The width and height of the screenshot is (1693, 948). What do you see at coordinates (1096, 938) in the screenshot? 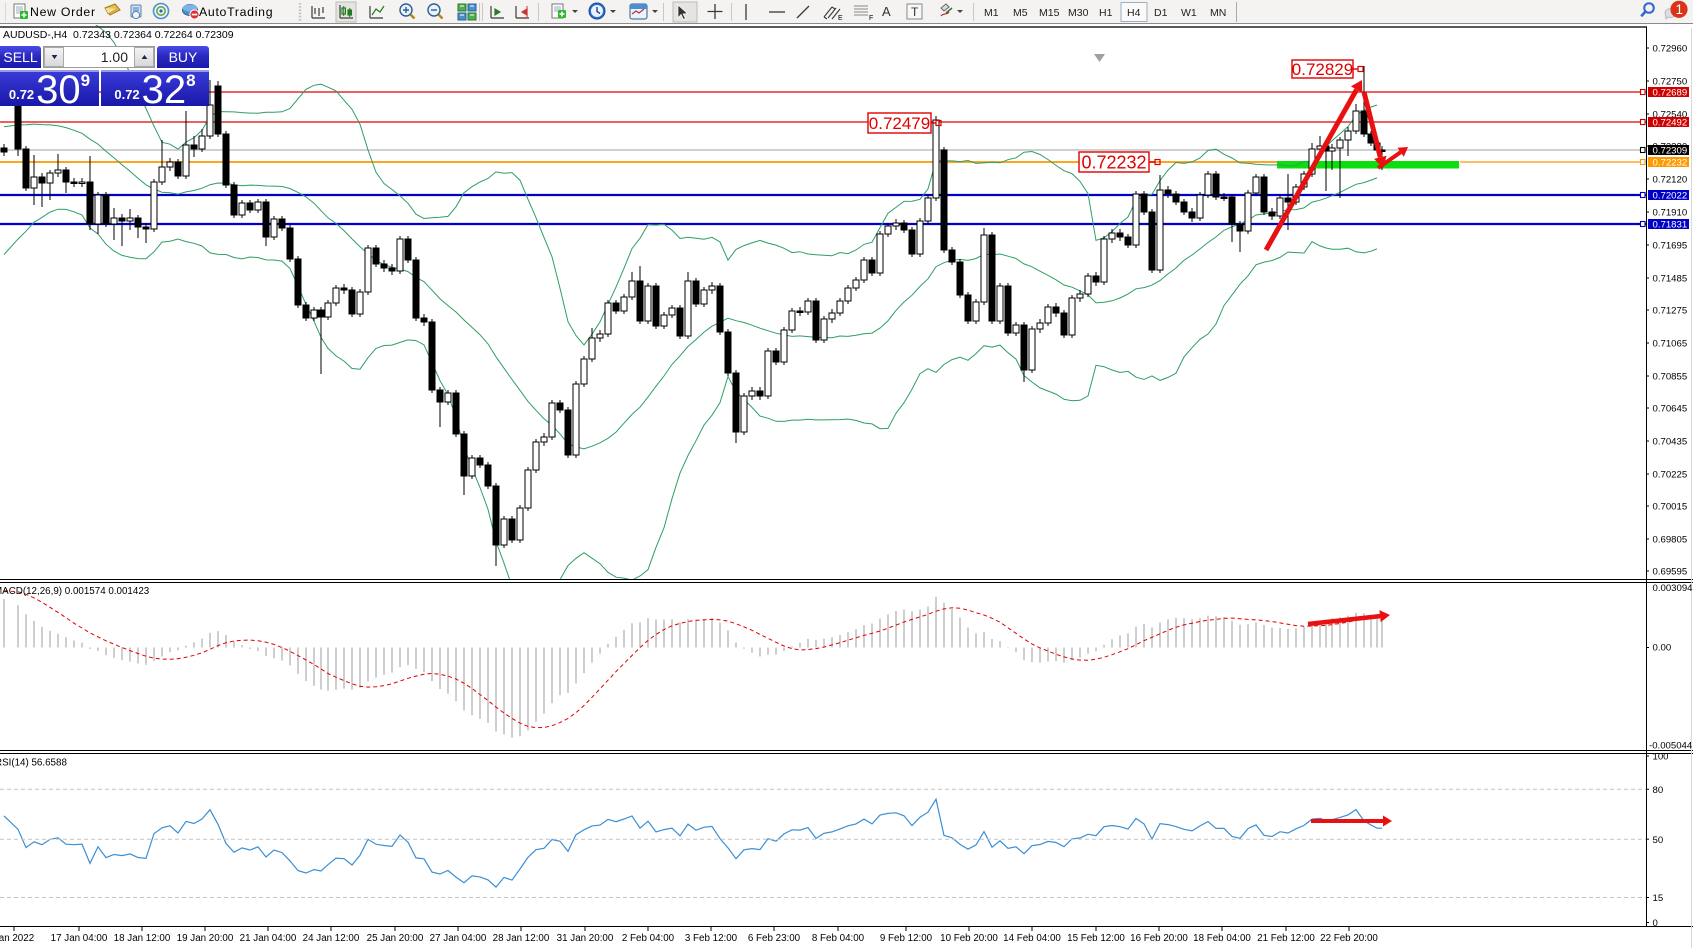
I see `svg-text: 15 Feb 12:00` at bounding box center [1096, 938].